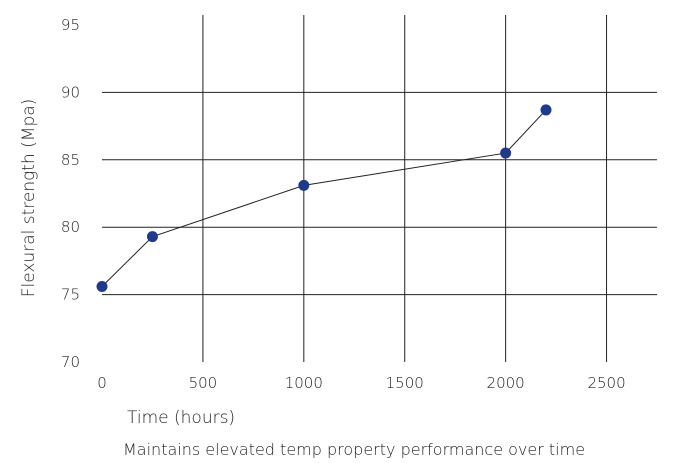 The image size is (678, 463). What do you see at coordinates (29, 198) in the screenshot?
I see `y-axis-title: Flexural strength (Mpa)` at bounding box center [29, 198].